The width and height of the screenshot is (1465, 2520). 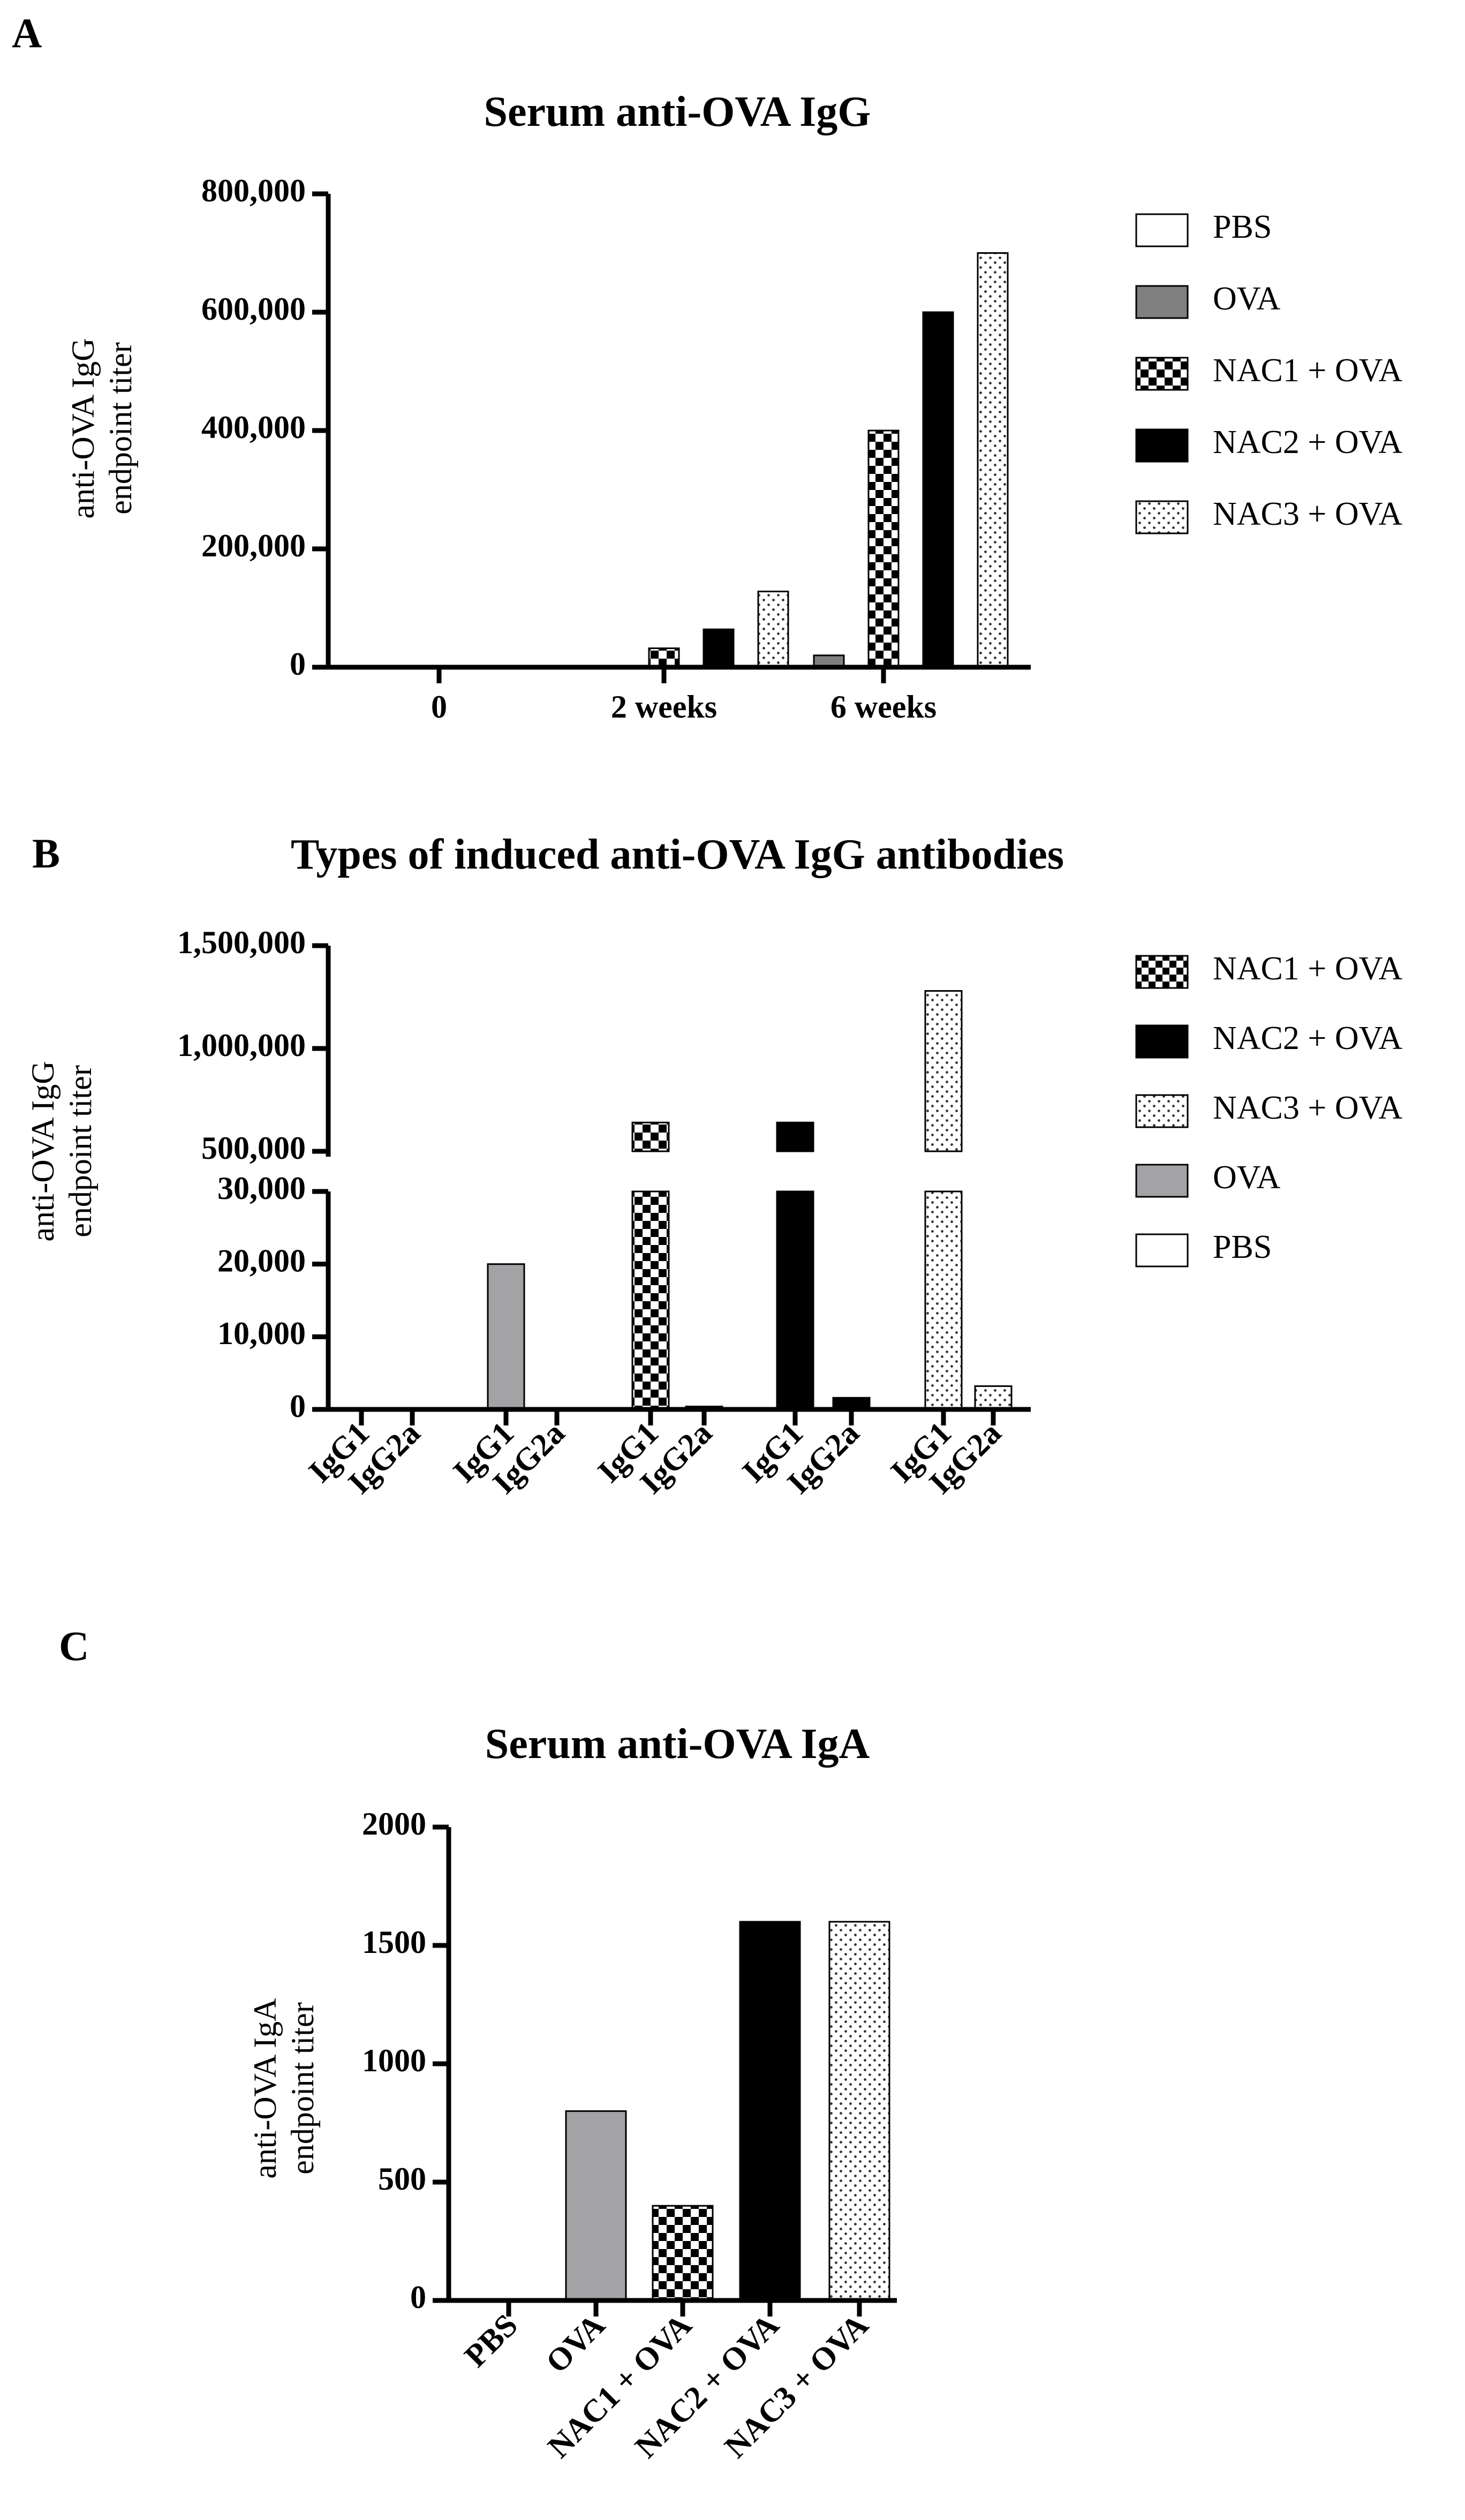 I want to click on chart-a-x-labels: 0 2 weeks 6 weeks, so click(x=684, y=696).